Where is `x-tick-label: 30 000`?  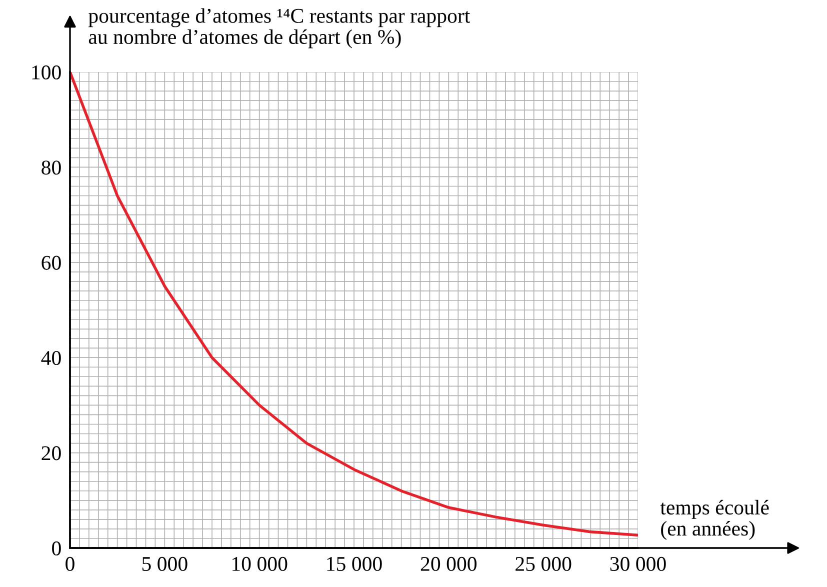 x-tick-label: 30 000 is located at coordinates (638, 563).